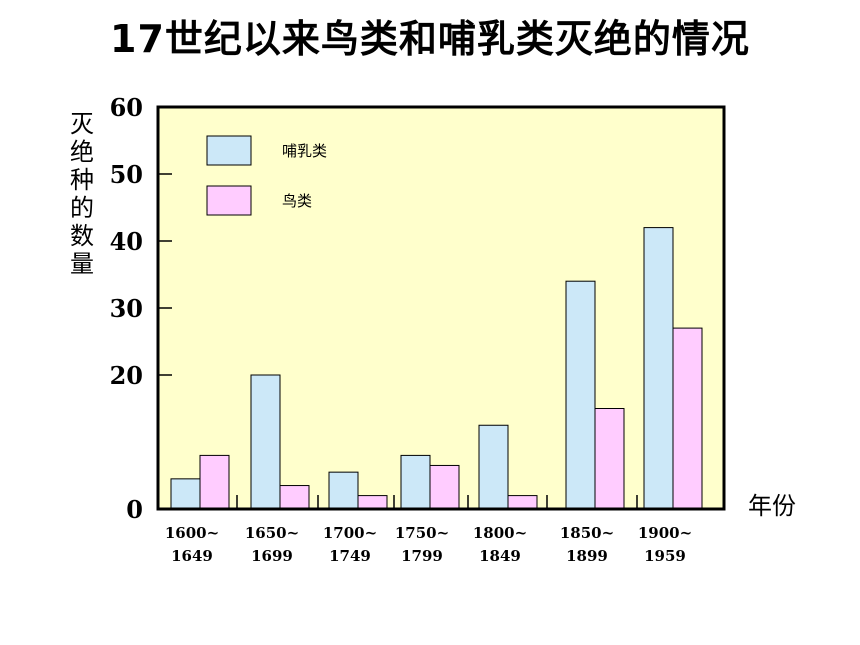  I want to click on y-tick-label: 20, so click(126, 375).